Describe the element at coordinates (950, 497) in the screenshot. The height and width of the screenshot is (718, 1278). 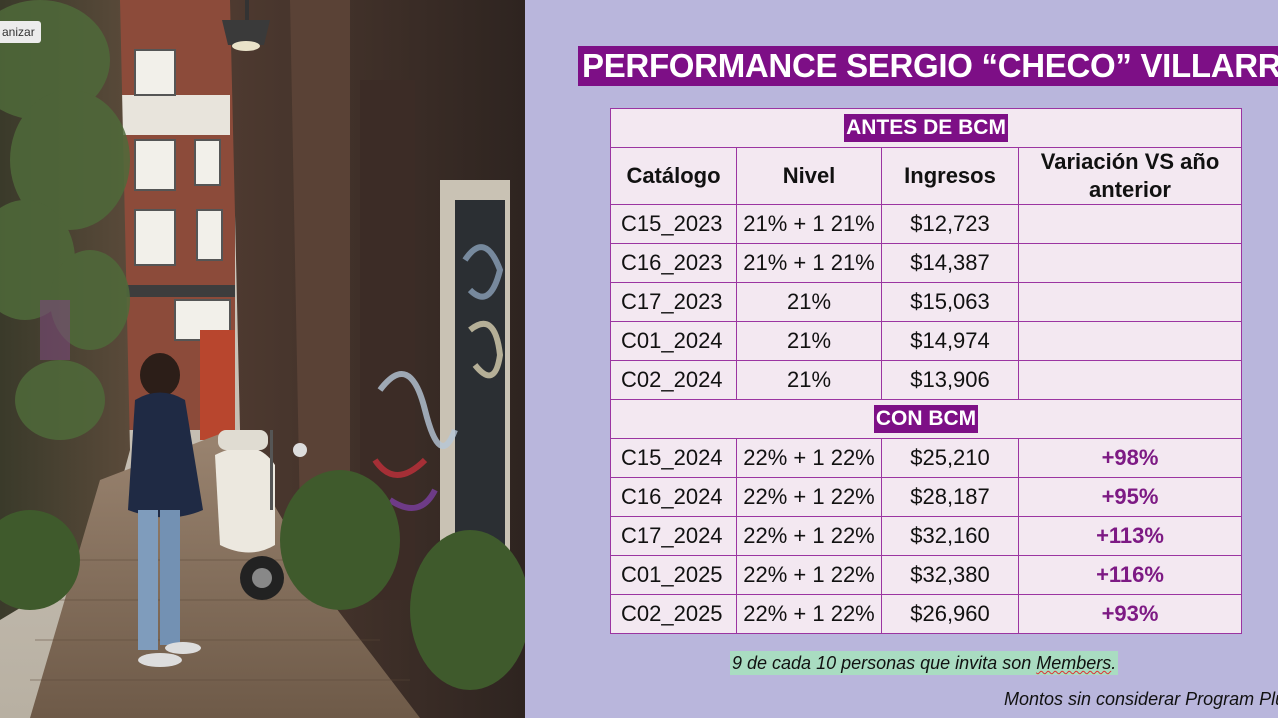
I see `cell-ingresos: $28,187` at that location.